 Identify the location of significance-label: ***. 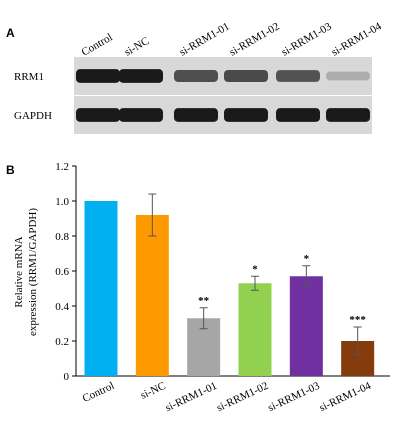
(357, 320).